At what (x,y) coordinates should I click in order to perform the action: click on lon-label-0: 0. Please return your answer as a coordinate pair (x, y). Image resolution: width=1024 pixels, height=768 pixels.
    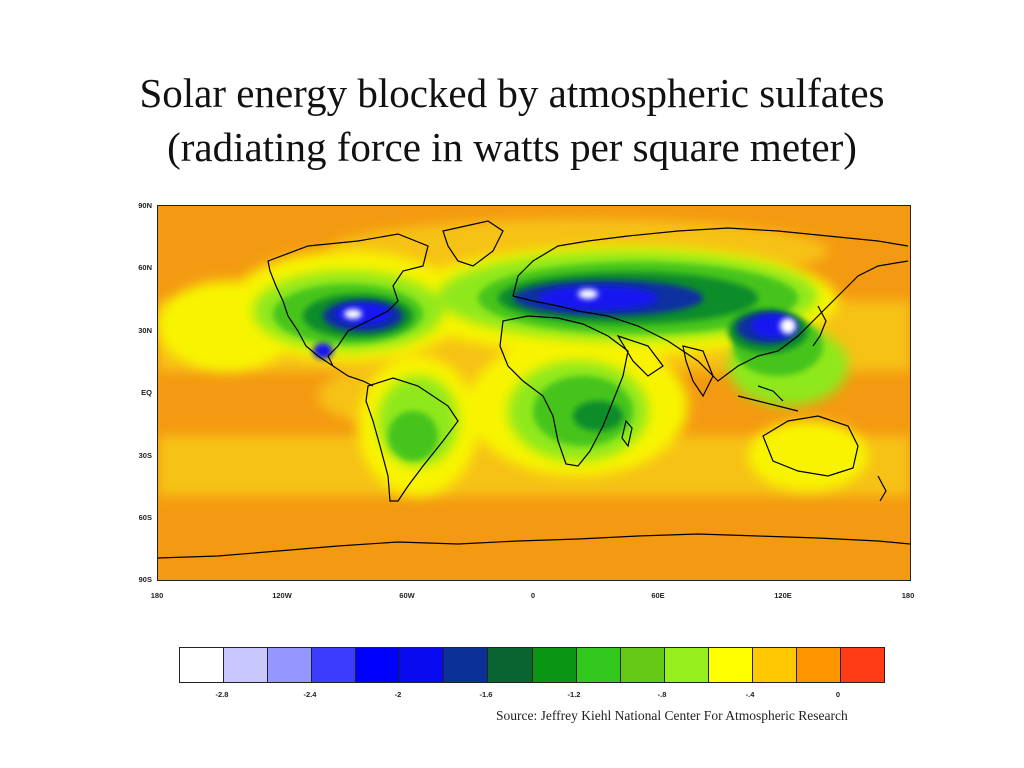
    Looking at the image, I should click on (533, 595).